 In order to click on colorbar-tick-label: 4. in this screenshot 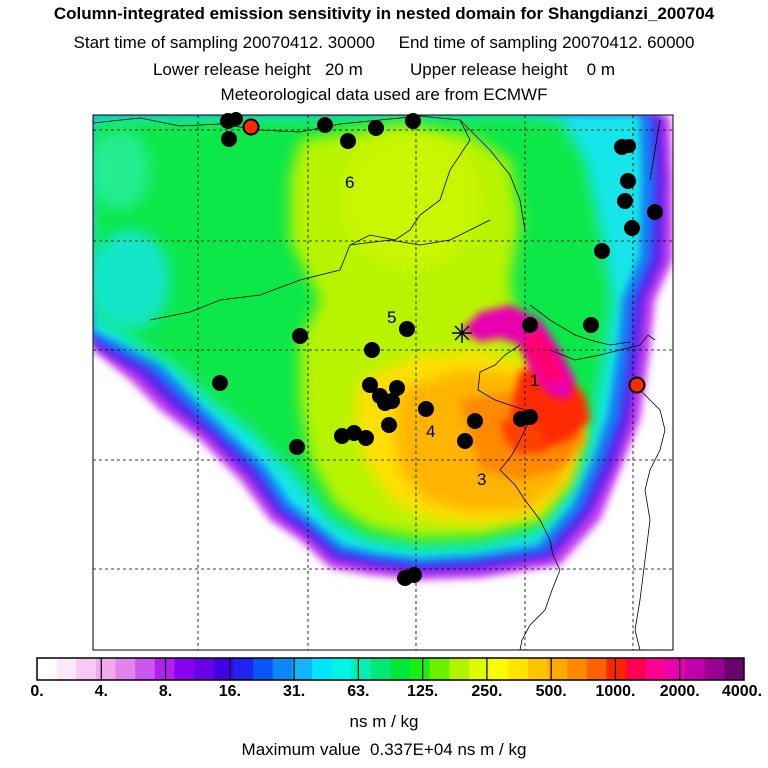, I will do `click(101, 691)`.